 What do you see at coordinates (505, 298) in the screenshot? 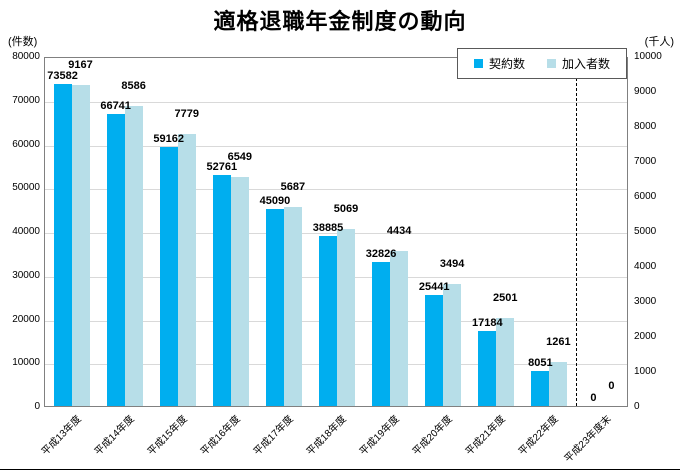
I see `bar-label-members: 2501` at bounding box center [505, 298].